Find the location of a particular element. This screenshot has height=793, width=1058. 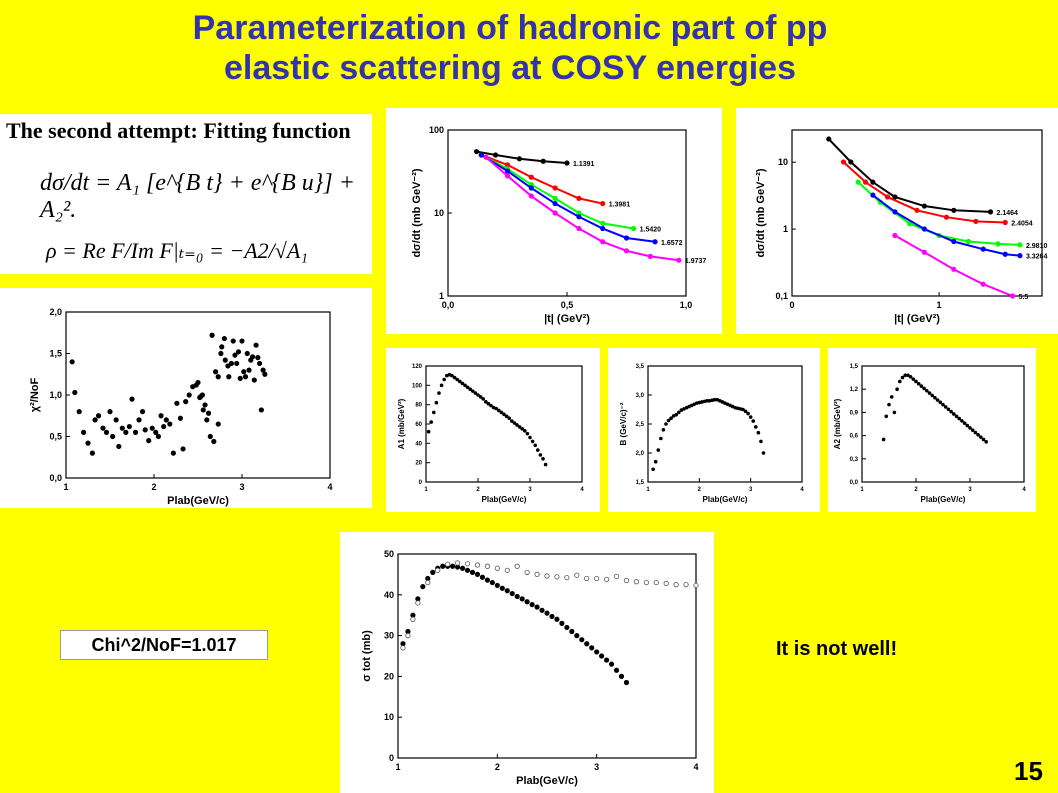

series-label-2.9810: 2.9810 is located at coordinates (1037, 246).